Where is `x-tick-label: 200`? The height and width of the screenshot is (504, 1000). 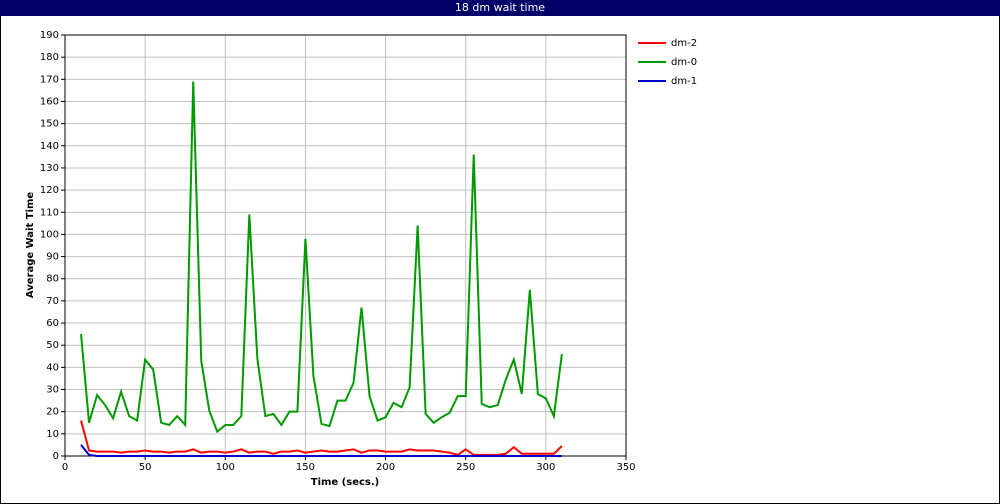
x-tick-label: 200 is located at coordinates (385, 467).